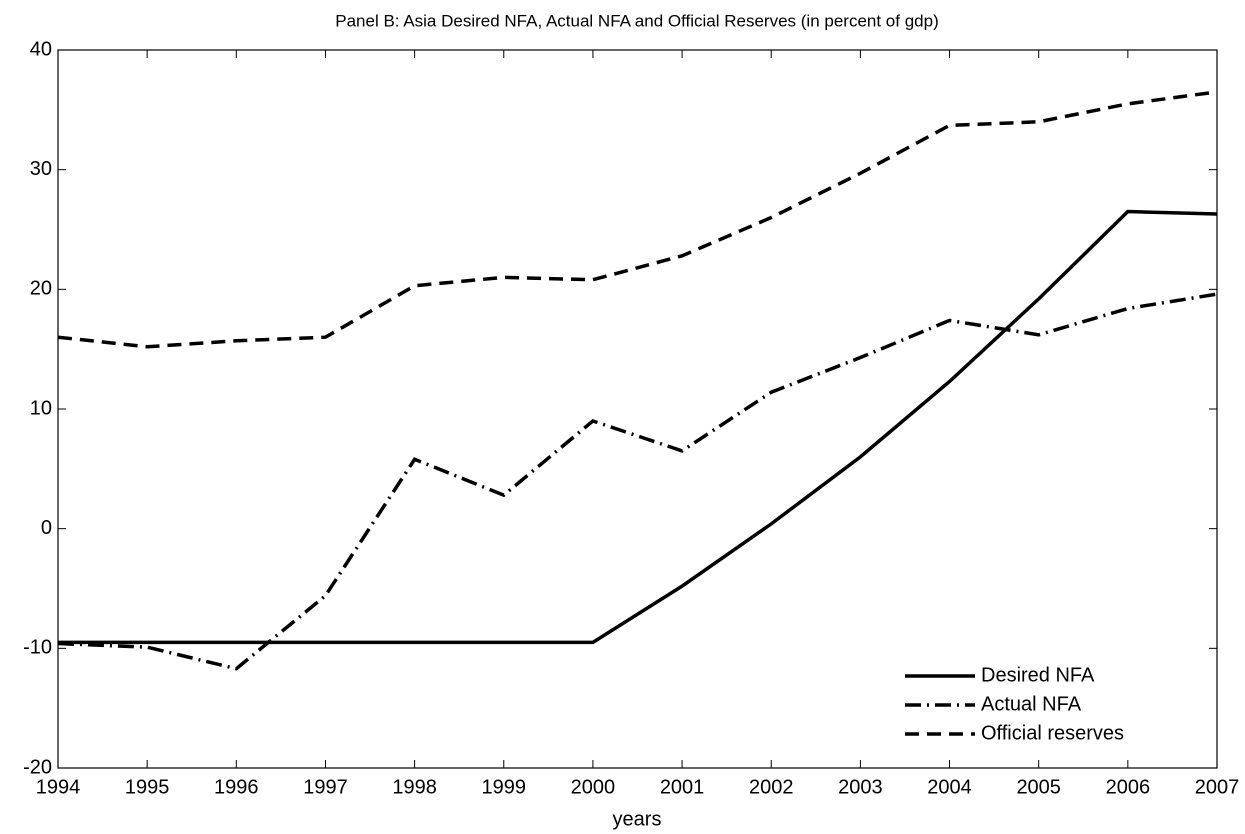 The image size is (1245, 834). What do you see at coordinates (949, 787) in the screenshot?
I see `x-tick-label: 2004` at bounding box center [949, 787].